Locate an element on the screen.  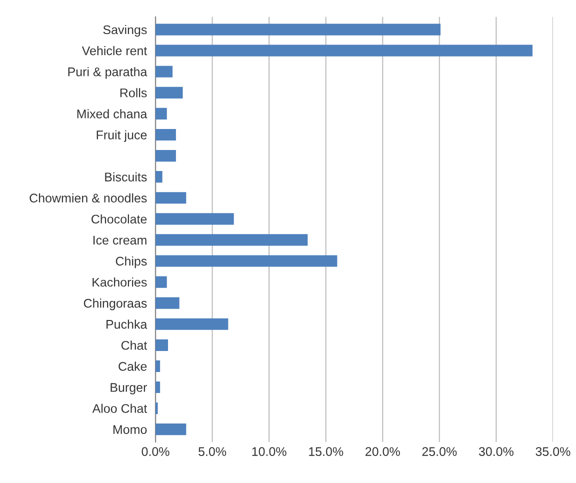
y-tick-label: Cake is located at coordinates (132, 366).